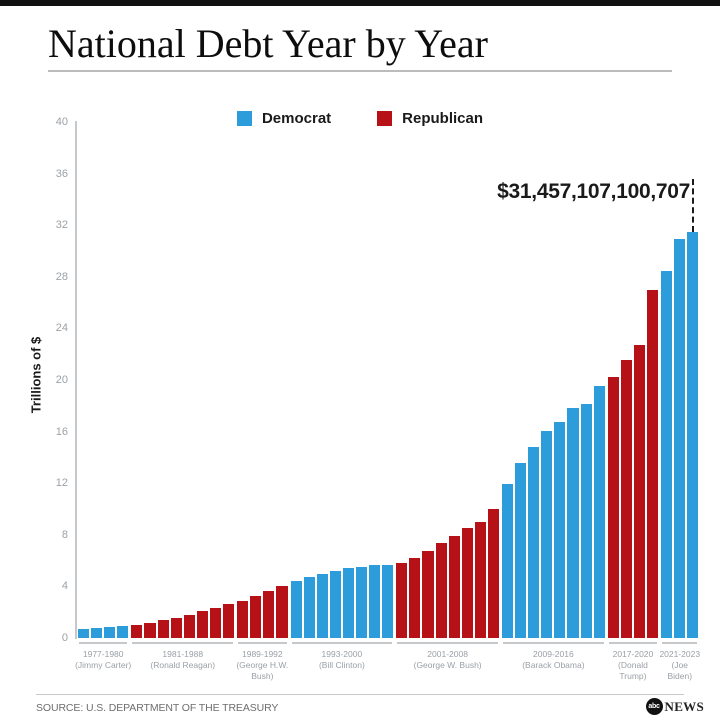 The height and width of the screenshot is (720, 720). Describe the element at coordinates (64, 534) in the screenshot. I see `y-tick-label: 8` at that location.